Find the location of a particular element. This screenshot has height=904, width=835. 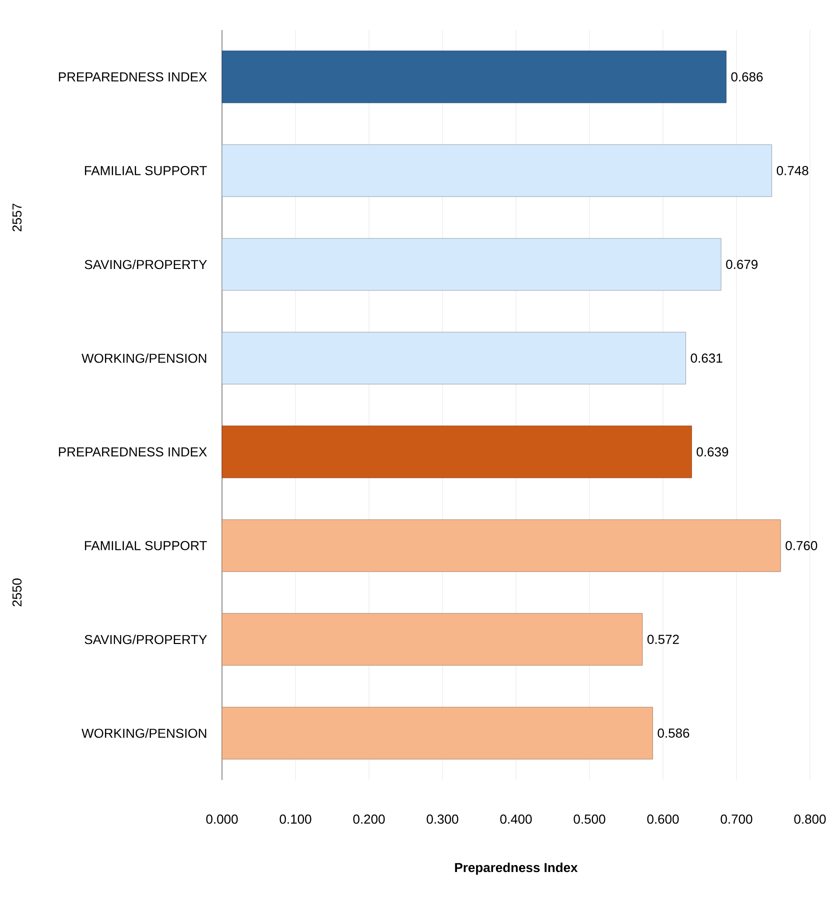

x-tick-label: 0.700 is located at coordinates (736, 819).